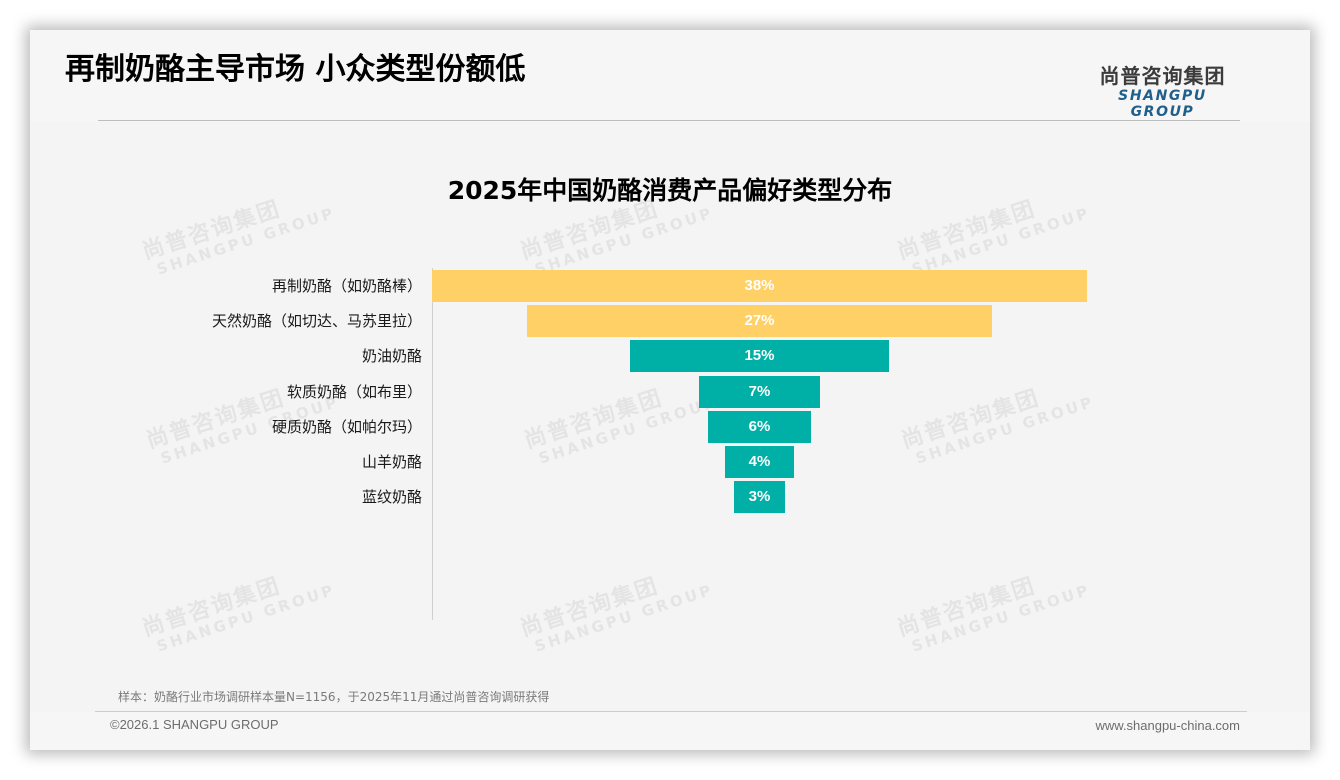 The image size is (1340, 780). Describe the element at coordinates (669, 120) in the screenshot. I see `title-divider` at that location.